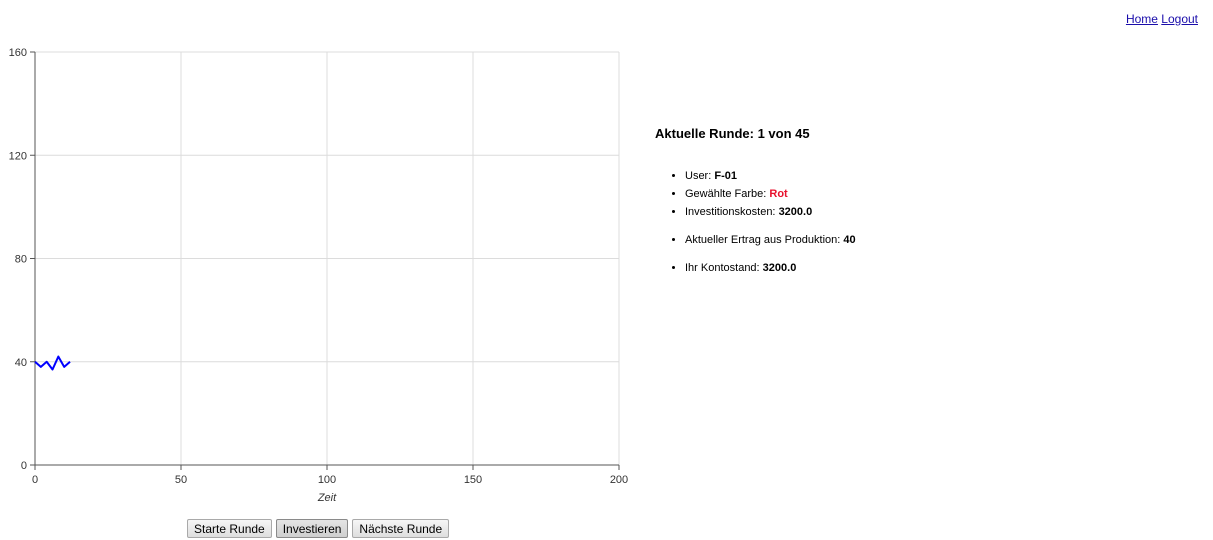 This screenshot has height=540, width=1213. What do you see at coordinates (920, 268) in the screenshot?
I see `balance-item: Ihr Kontostand: 3200.0` at bounding box center [920, 268].